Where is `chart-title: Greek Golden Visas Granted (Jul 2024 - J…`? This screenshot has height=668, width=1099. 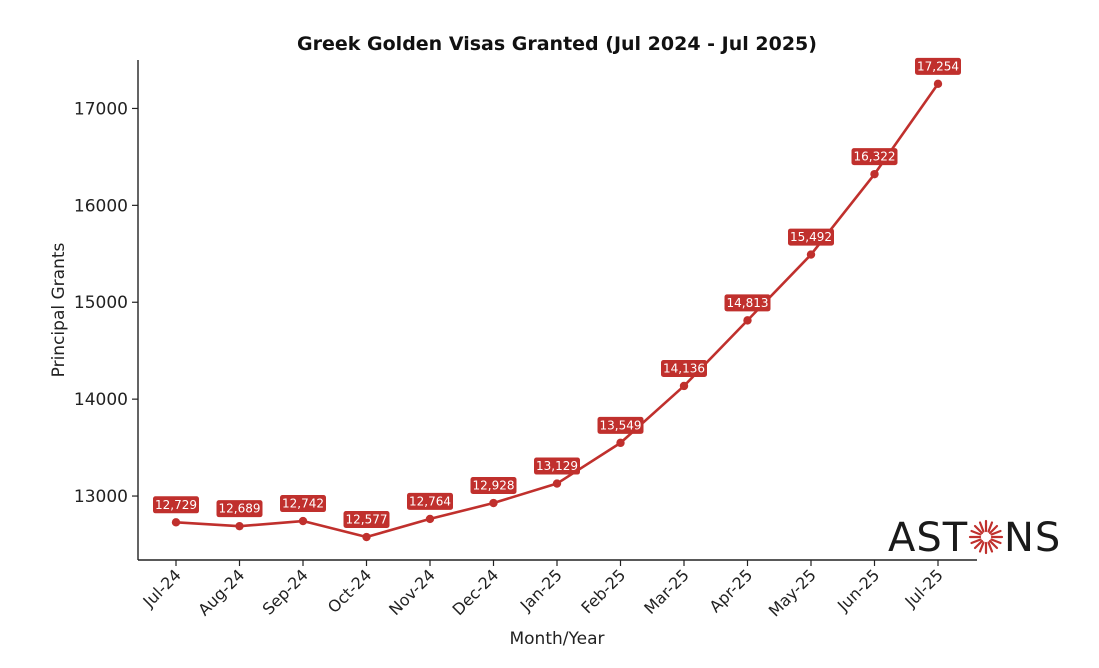
chart-title: Greek Golden Visas Granted (Jul 2024 - J… is located at coordinates (557, 44).